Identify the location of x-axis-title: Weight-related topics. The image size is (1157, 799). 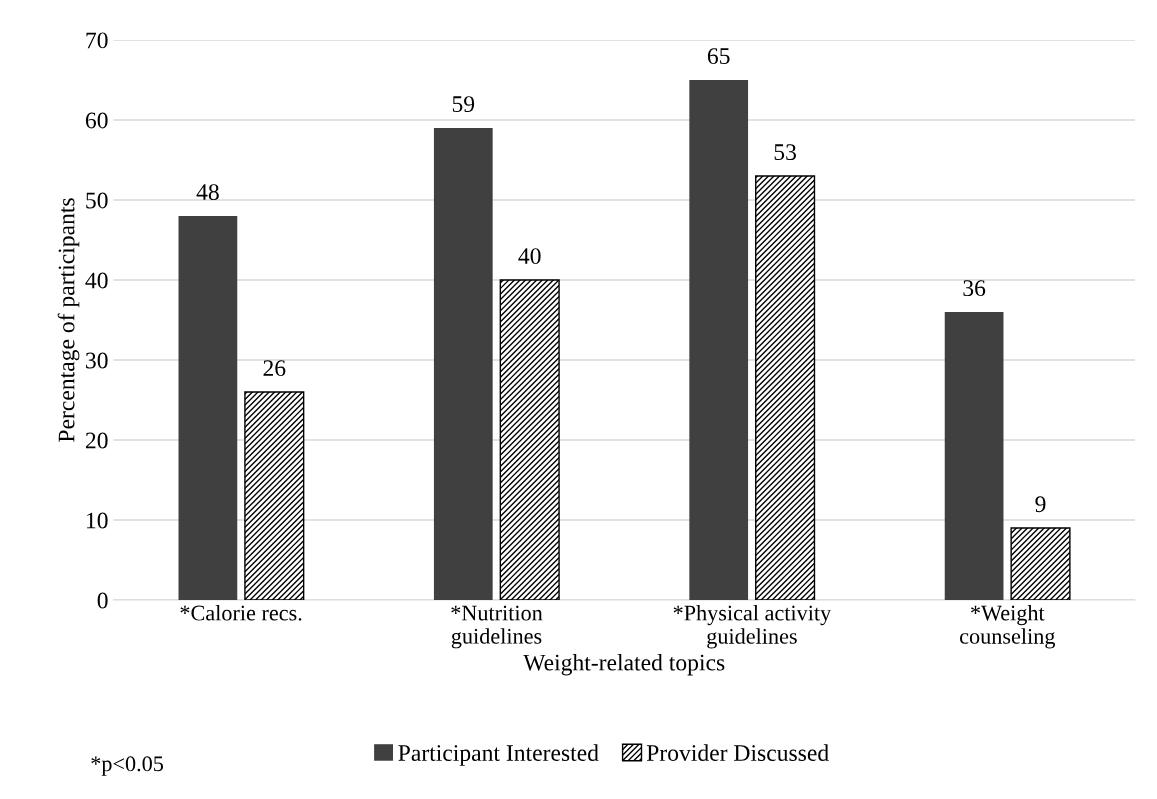
(624, 664).